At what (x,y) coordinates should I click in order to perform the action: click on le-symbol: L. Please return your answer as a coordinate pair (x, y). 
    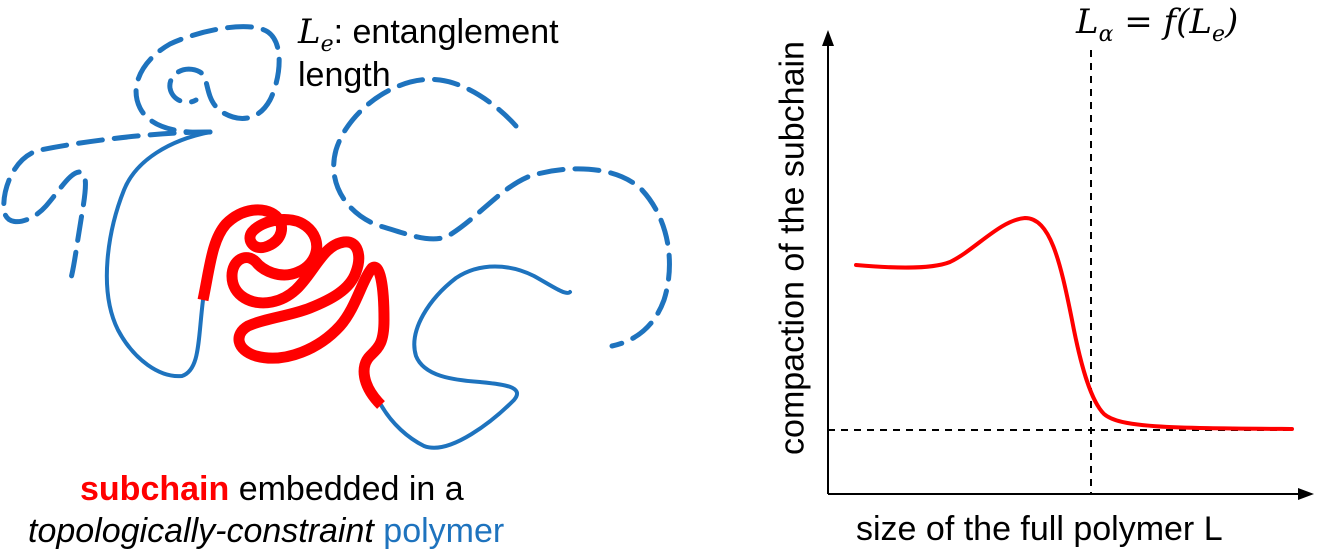
    Looking at the image, I should click on (309, 32).